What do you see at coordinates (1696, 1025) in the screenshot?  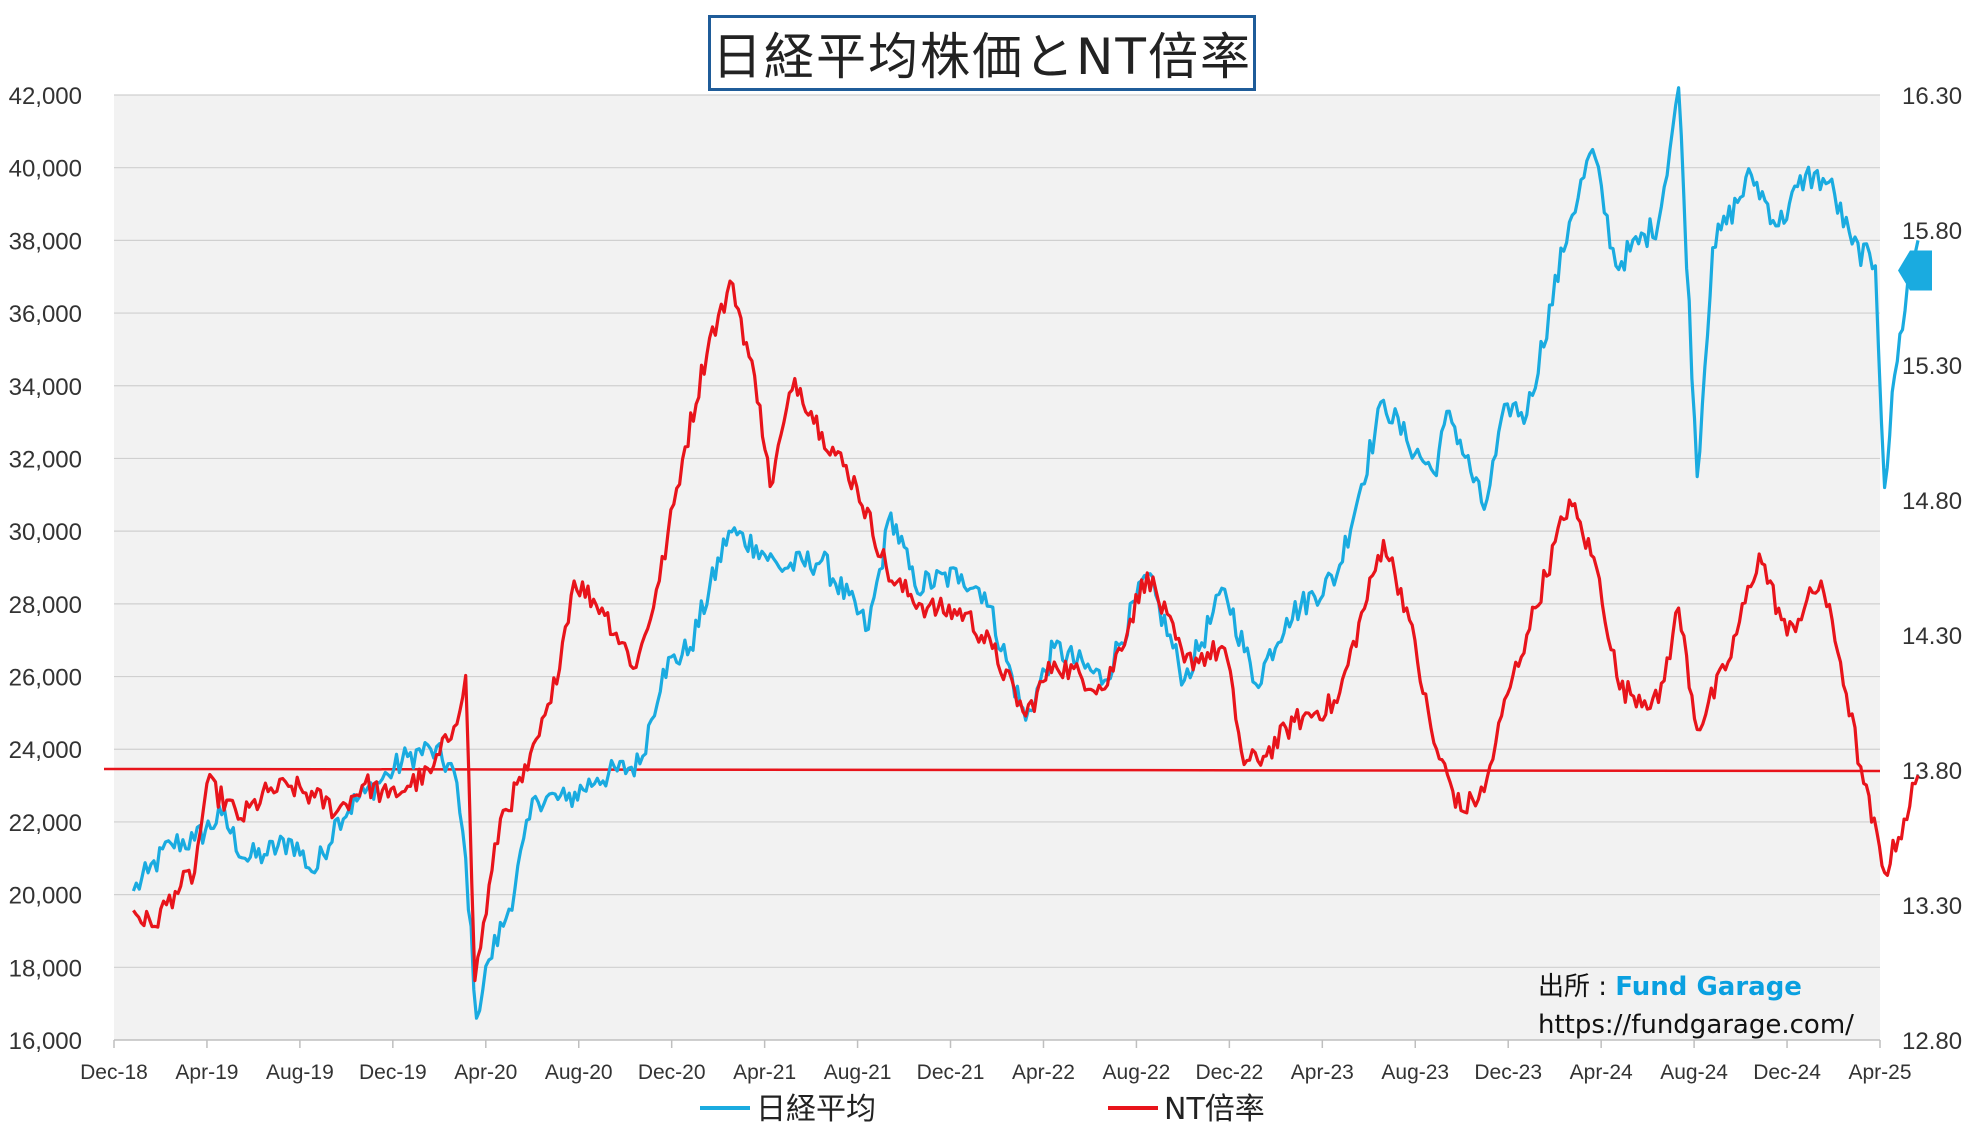 I see `source-url: https://fundgarage.com/` at bounding box center [1696, 1025].